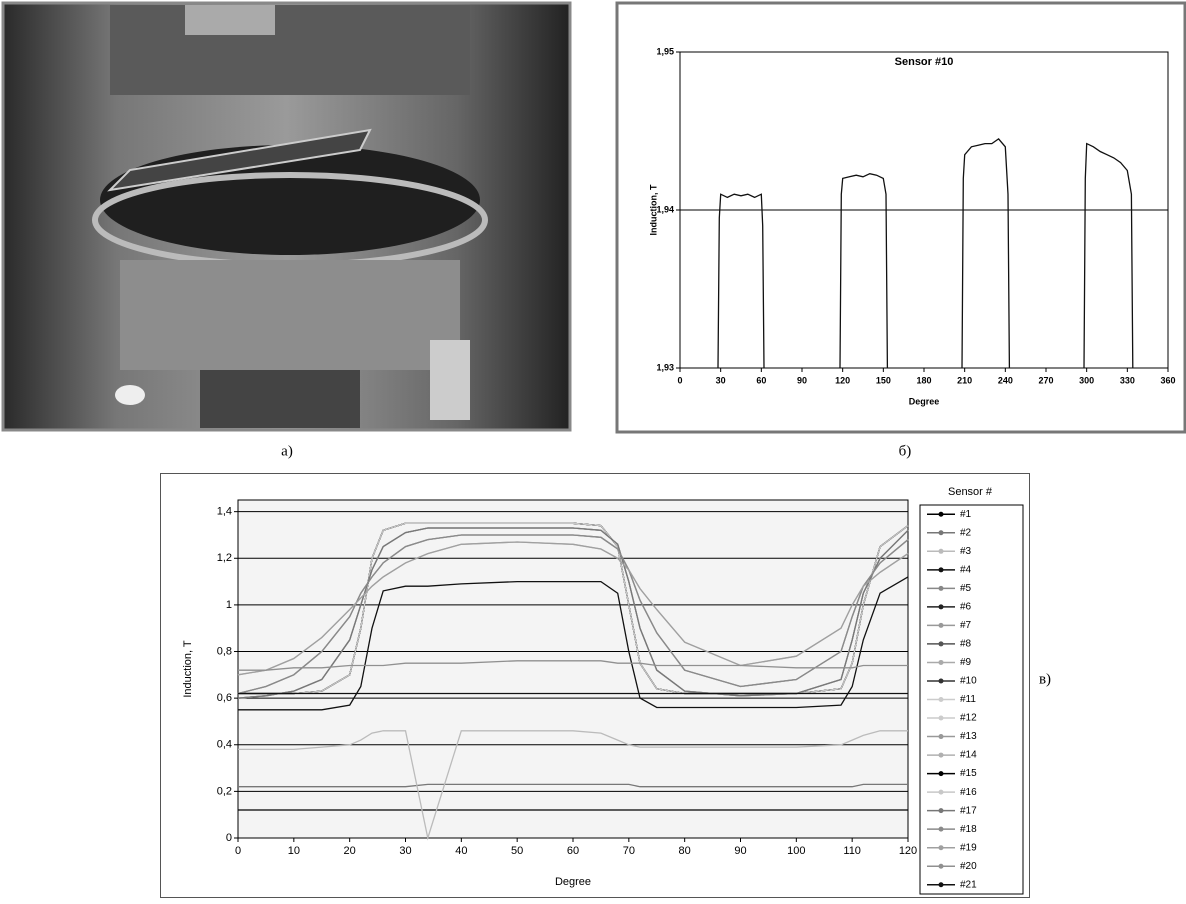 The image size is (1186, 904). Describe the element at coordinates (968, 755) in the screenshot. I see `legend-label: #14` at that location.